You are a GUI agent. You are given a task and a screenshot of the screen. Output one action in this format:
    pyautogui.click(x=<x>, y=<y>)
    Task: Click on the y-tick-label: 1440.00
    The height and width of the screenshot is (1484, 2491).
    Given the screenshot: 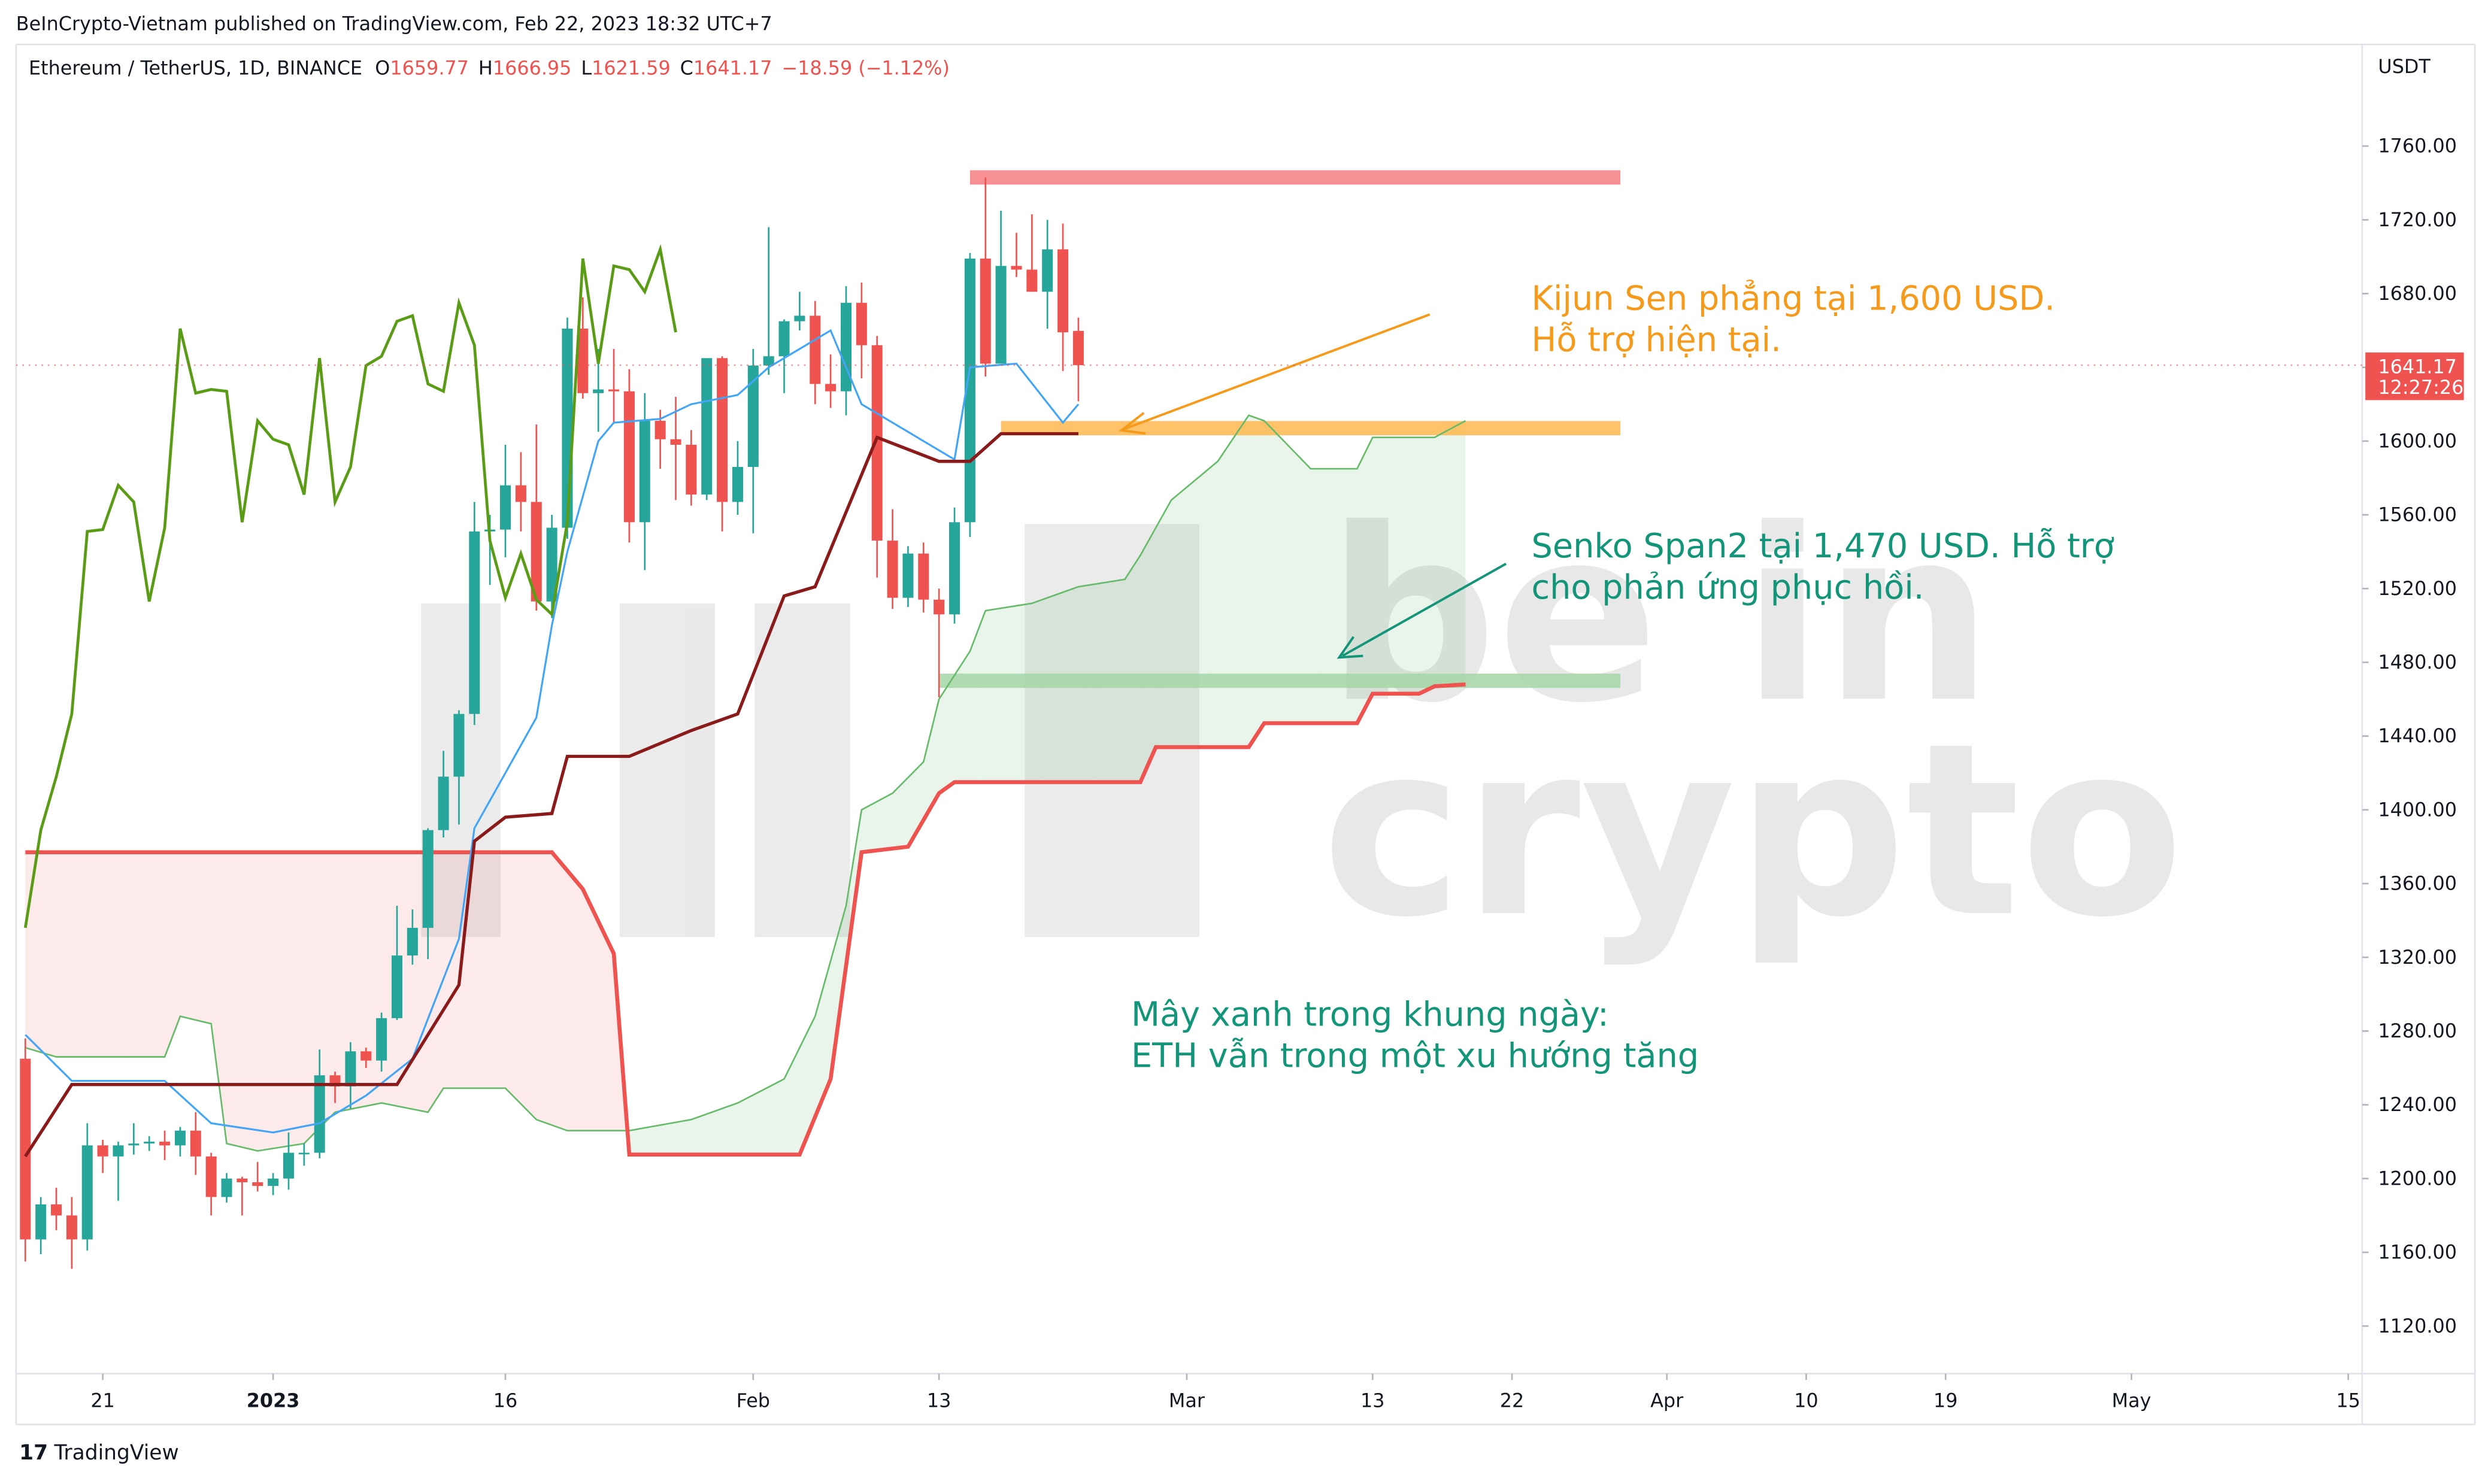 What is the action you would take?
    pyautogui.click(x=2417, y=735)
    